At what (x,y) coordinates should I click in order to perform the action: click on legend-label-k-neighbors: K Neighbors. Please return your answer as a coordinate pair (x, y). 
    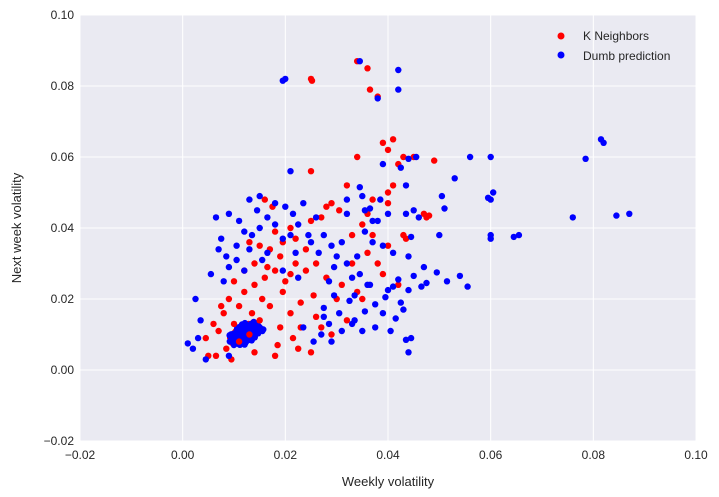
    Looking at the image, I should click on (616, 36).